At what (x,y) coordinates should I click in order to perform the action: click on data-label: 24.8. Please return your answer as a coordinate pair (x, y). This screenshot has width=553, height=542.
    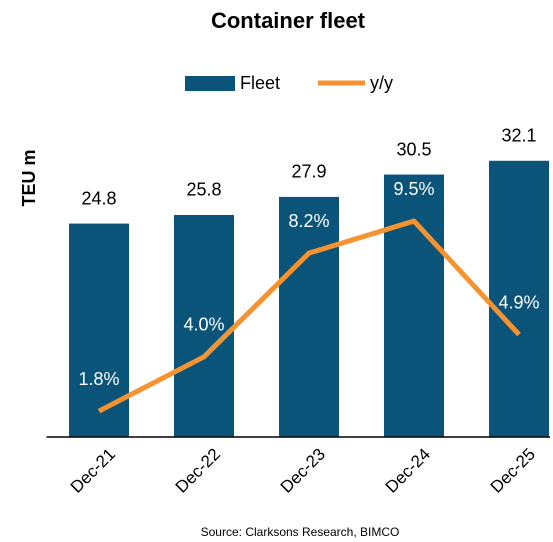
    Looking at the image, I should click on (98, 198).